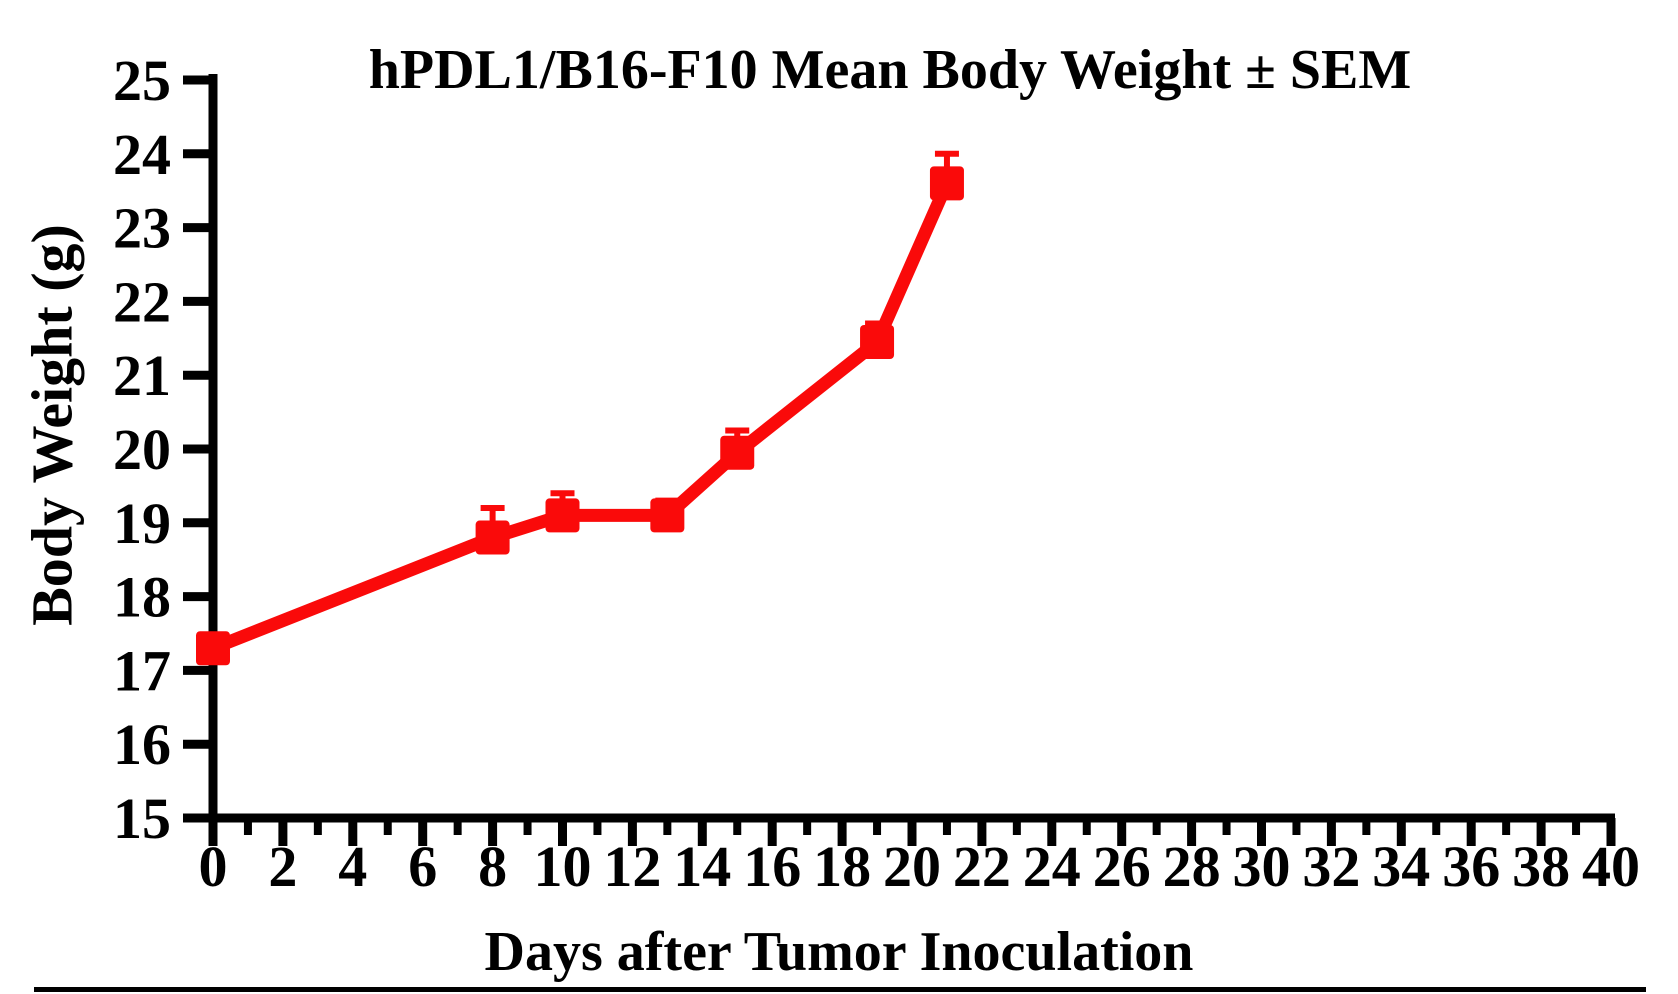 This screenshot has width=1678, height=994. Describe the element at coordinates (142, 670) in the screenshot. I see `y-tick-label: 17` at that location.